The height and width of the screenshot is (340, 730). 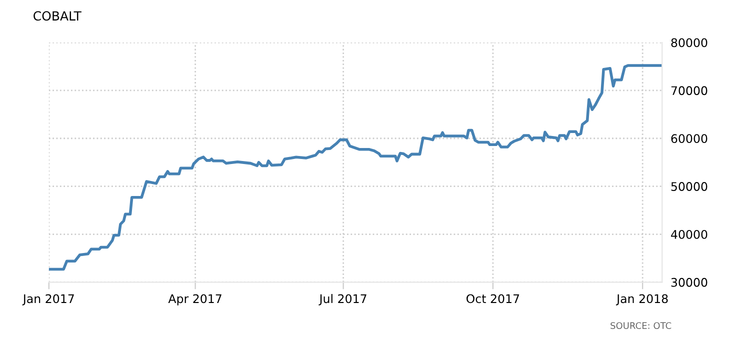 What do you see at coordinates (689, 234) in the screenshot?
I see `y-tick-label: 40000` at bounding box center [689, 234].